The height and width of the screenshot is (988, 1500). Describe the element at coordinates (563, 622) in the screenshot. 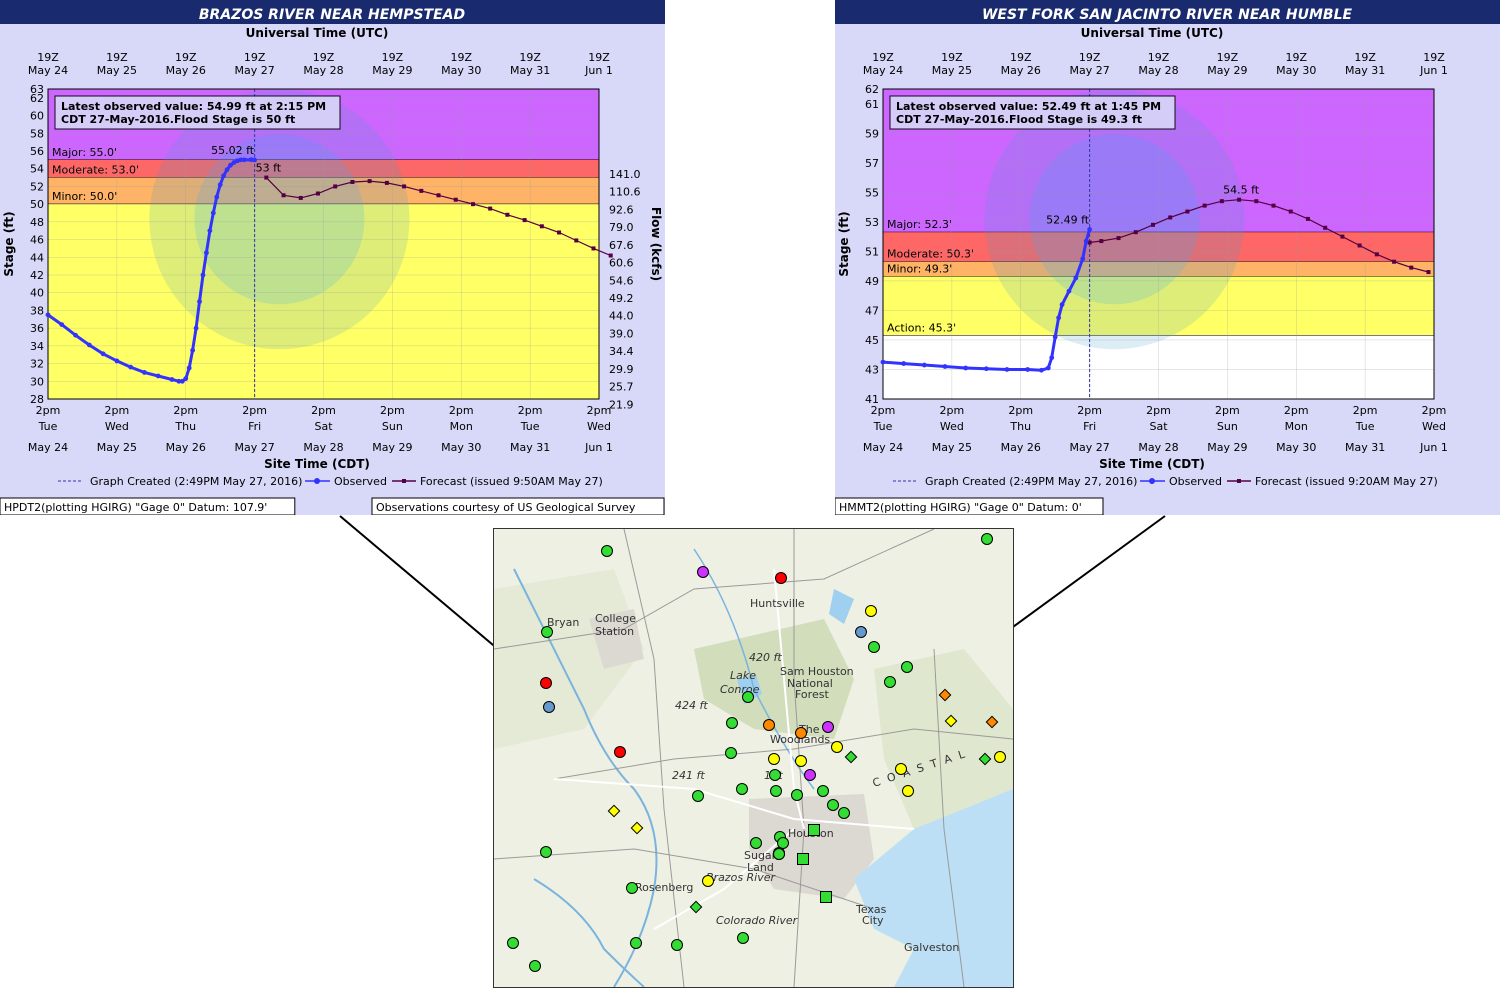

I see `map-label: Bryan` at that location.